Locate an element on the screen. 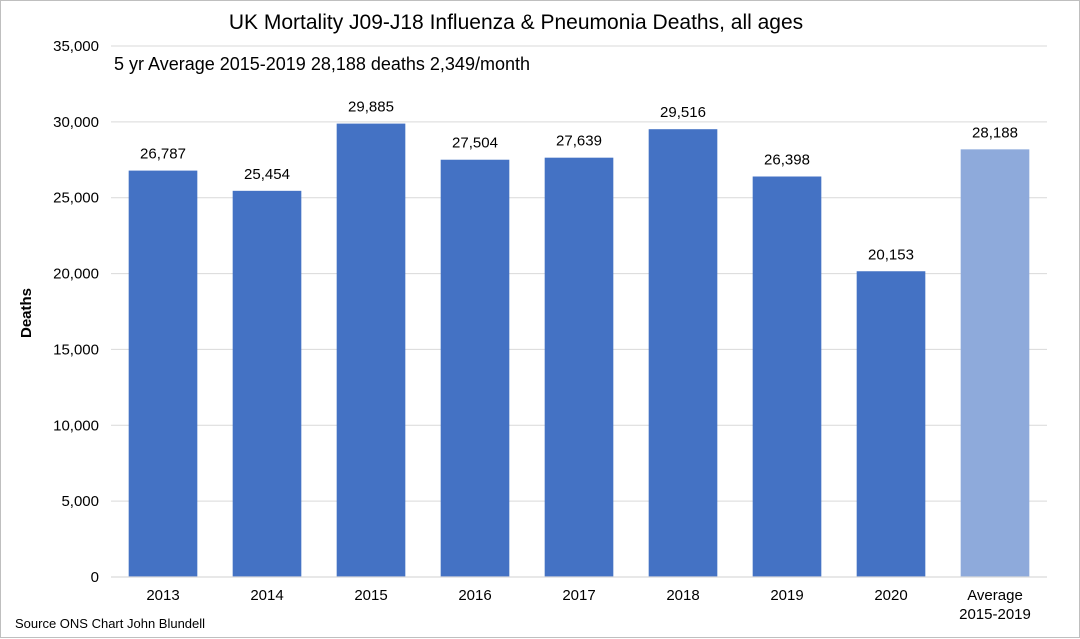  data-label: 27,504 is located at coordinates (475, 143).